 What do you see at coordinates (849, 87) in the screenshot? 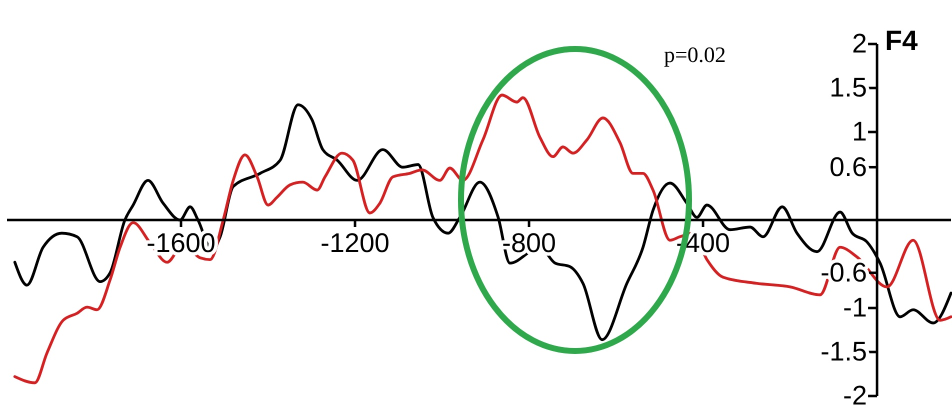
I see `y-tick-label: 1.5` at bounding box center [849, 87].